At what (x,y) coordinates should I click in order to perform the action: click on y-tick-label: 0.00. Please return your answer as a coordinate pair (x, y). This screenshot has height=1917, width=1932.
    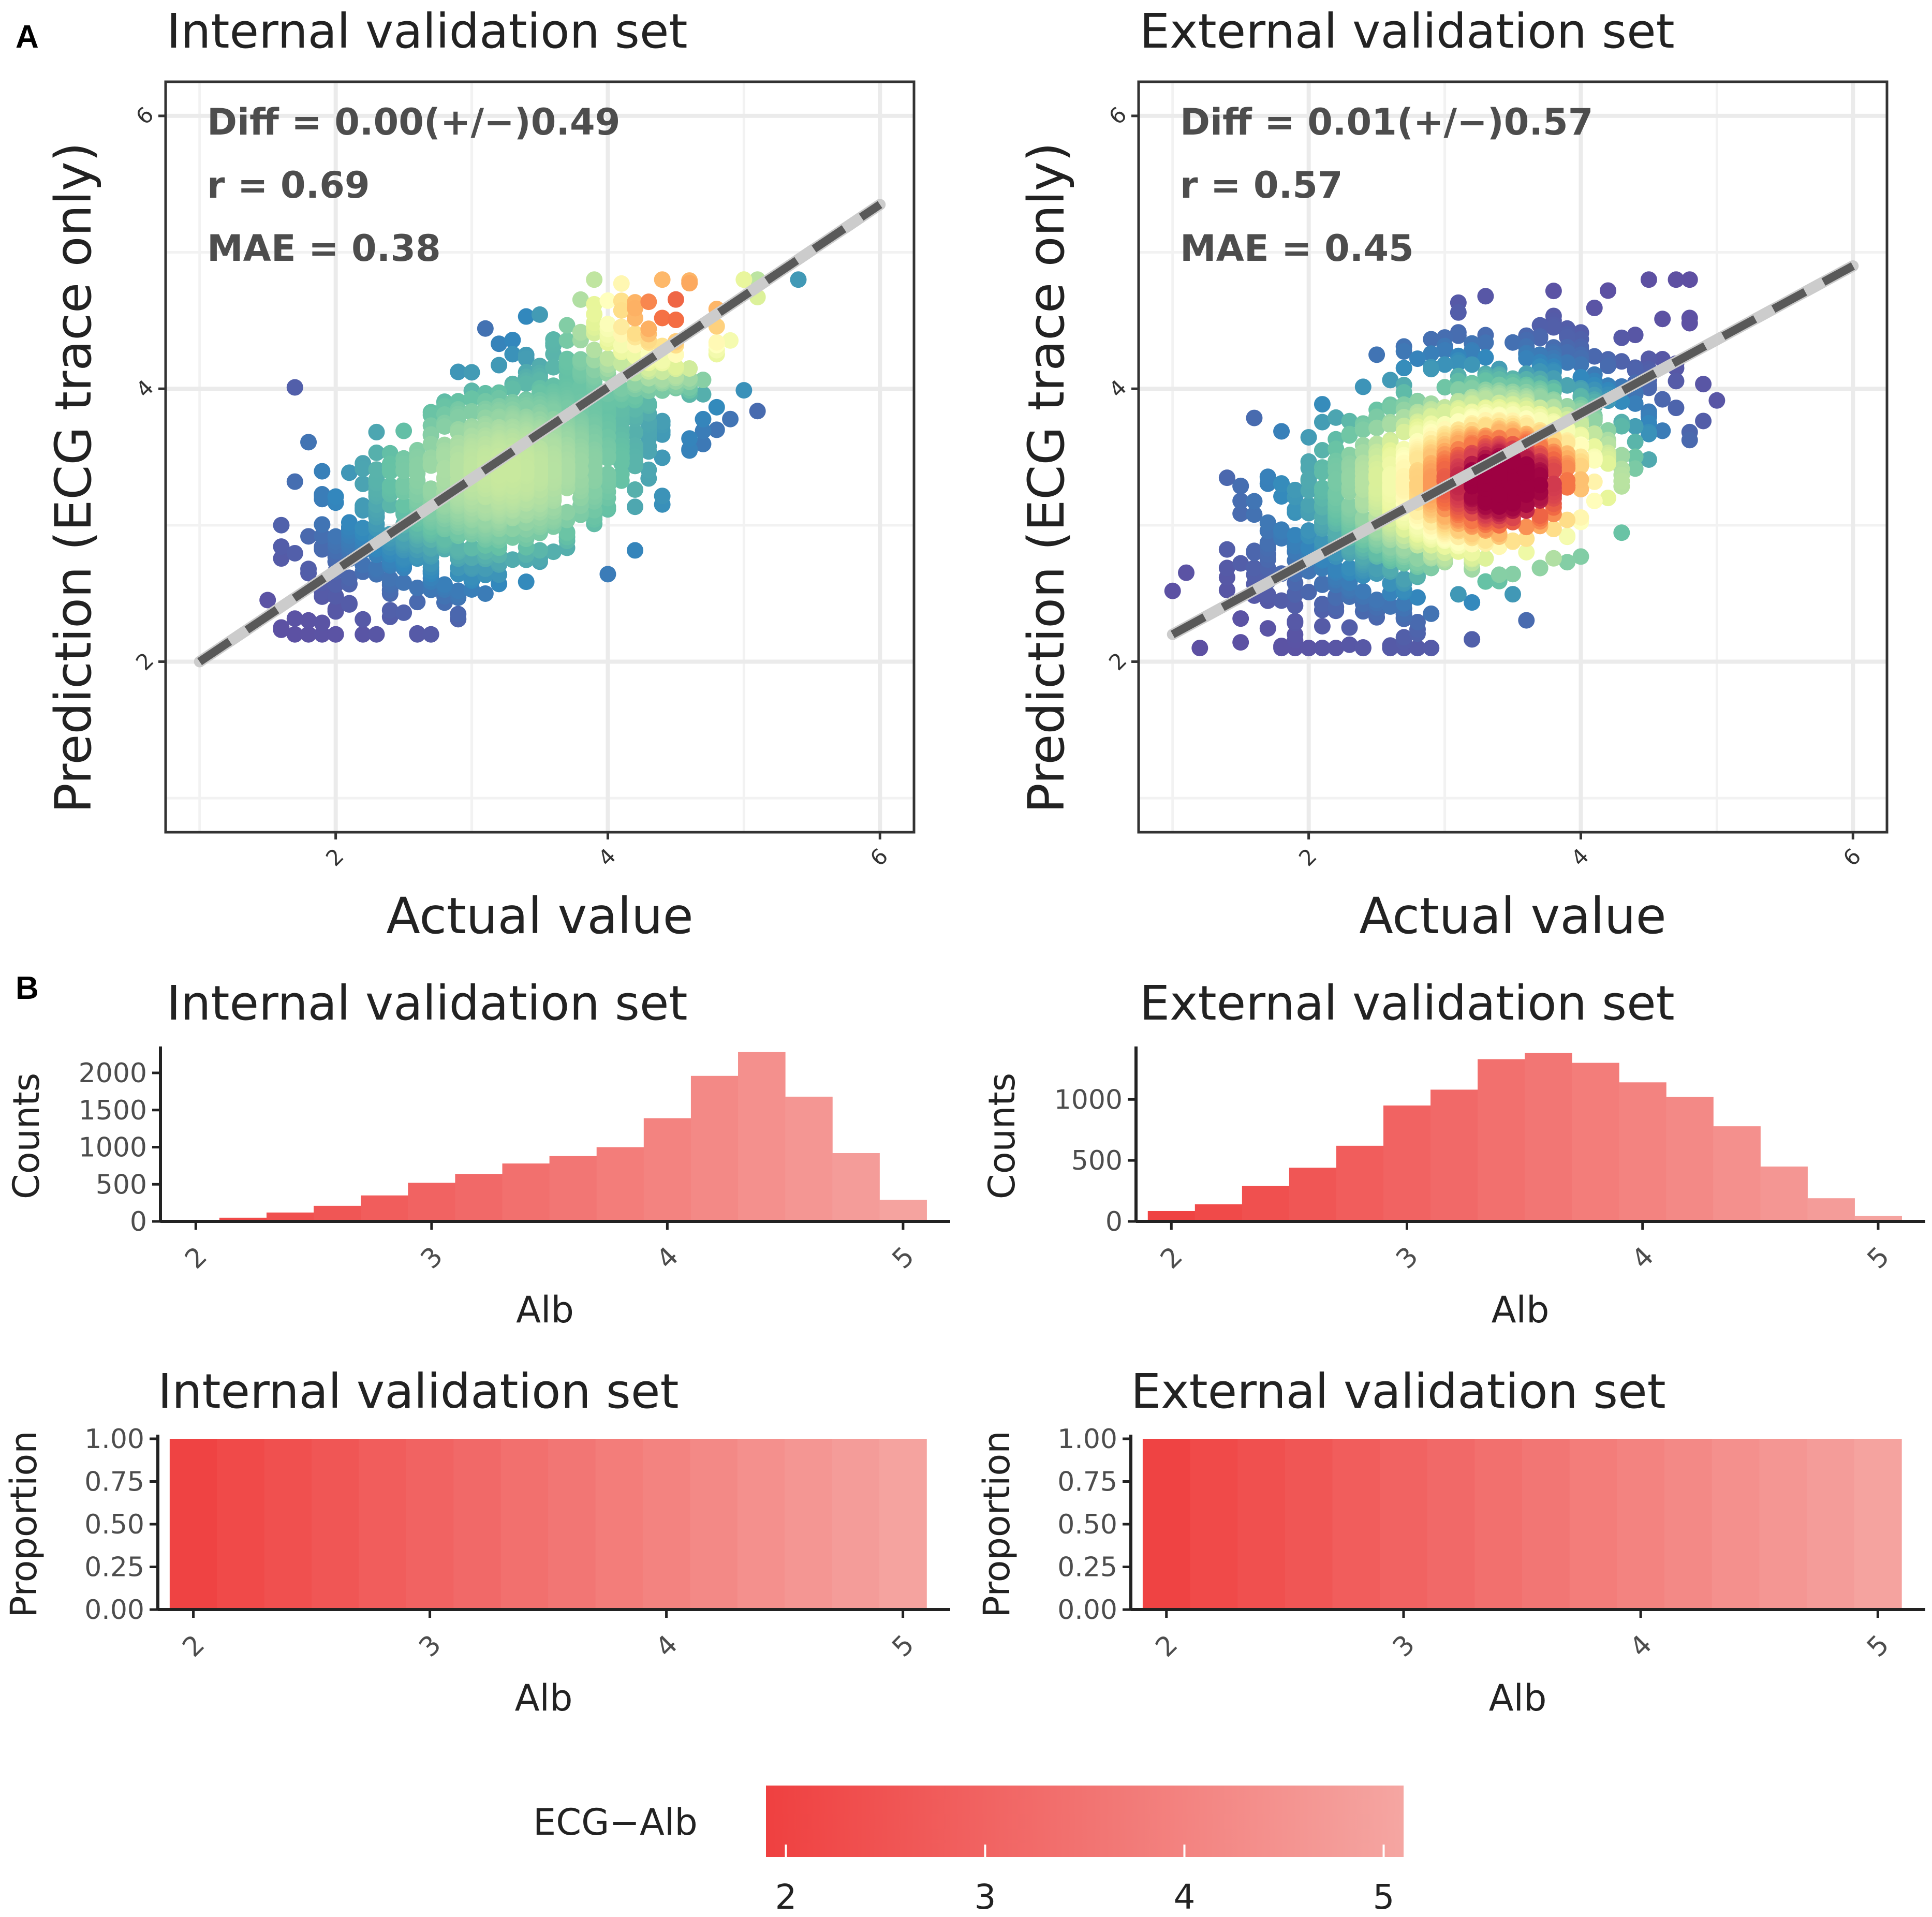
    Looking at the image, I should click on (1087, 1610).